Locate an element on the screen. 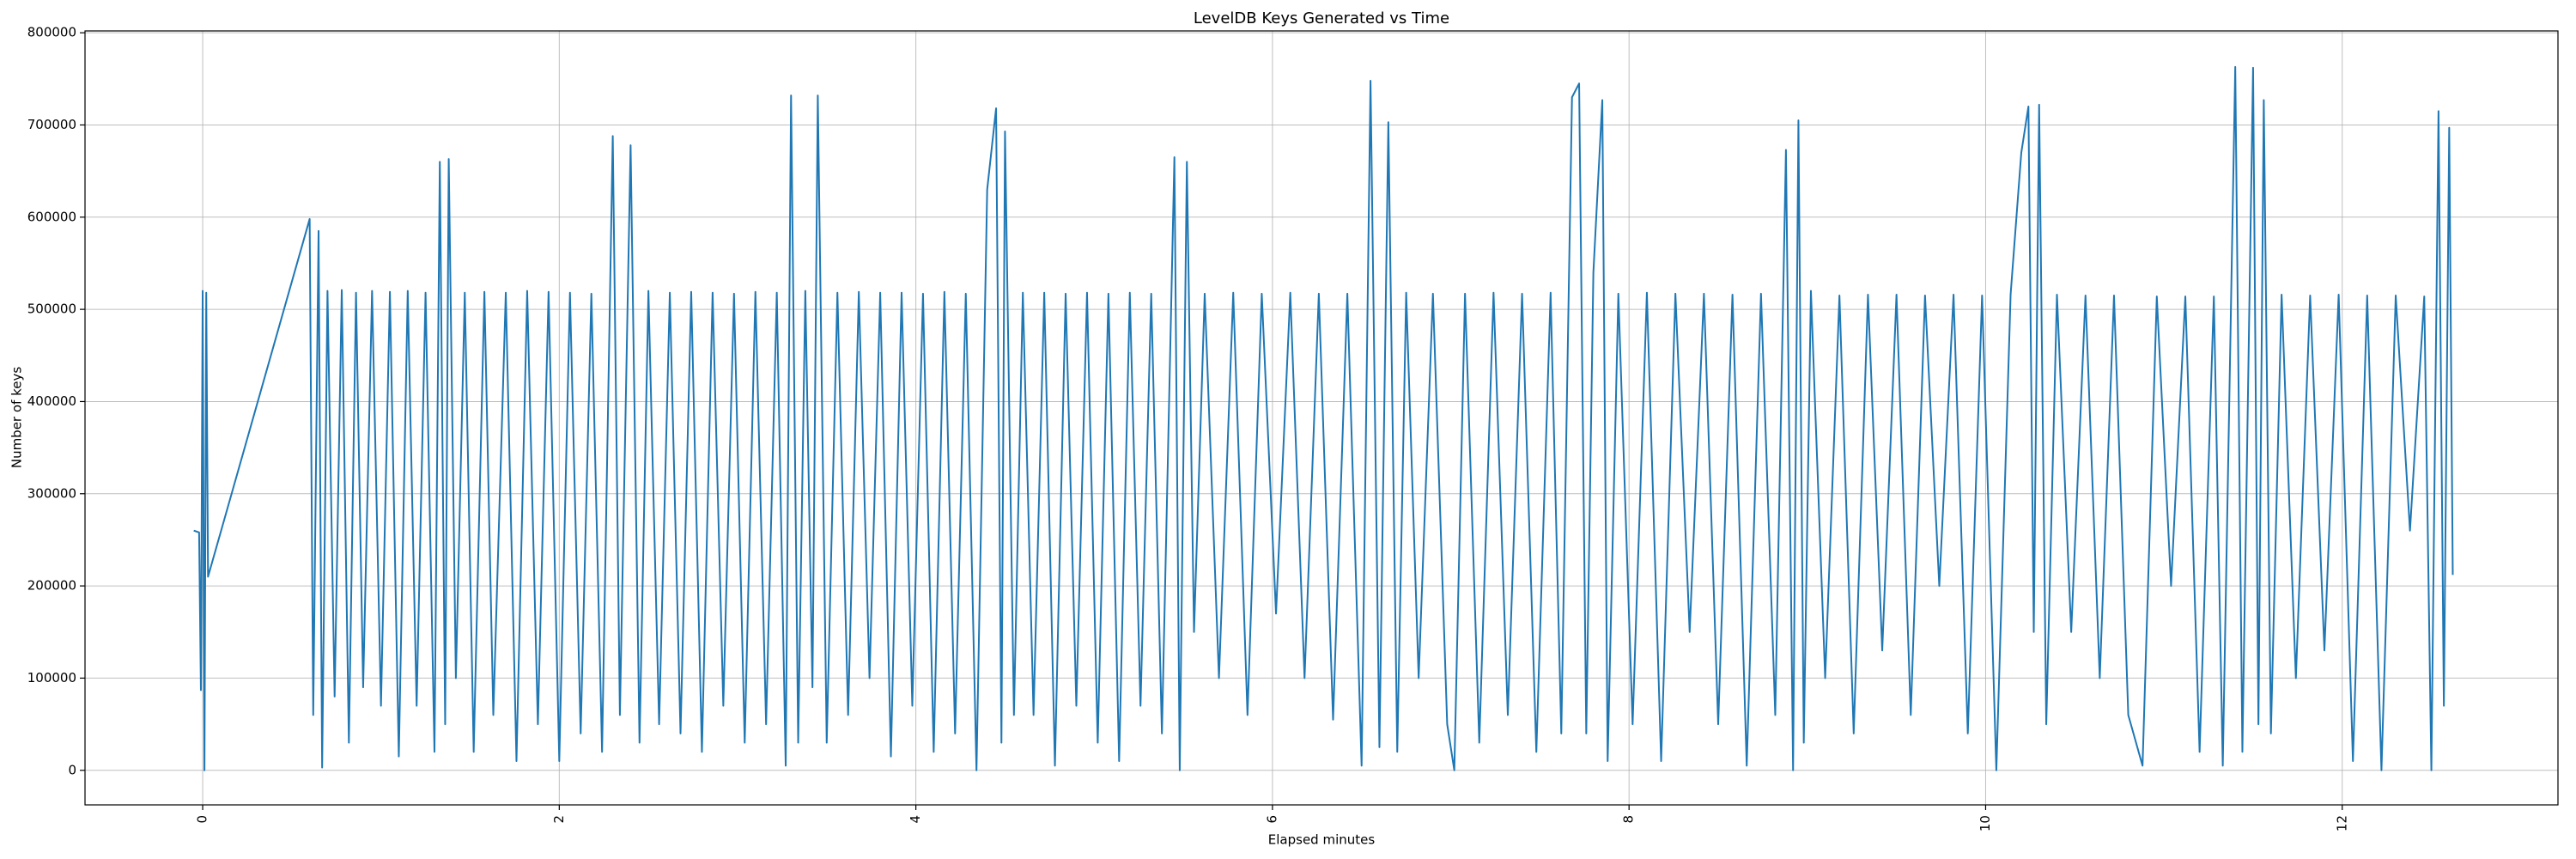  x-tick-label: 10 is located at coordinates (1985, 824).